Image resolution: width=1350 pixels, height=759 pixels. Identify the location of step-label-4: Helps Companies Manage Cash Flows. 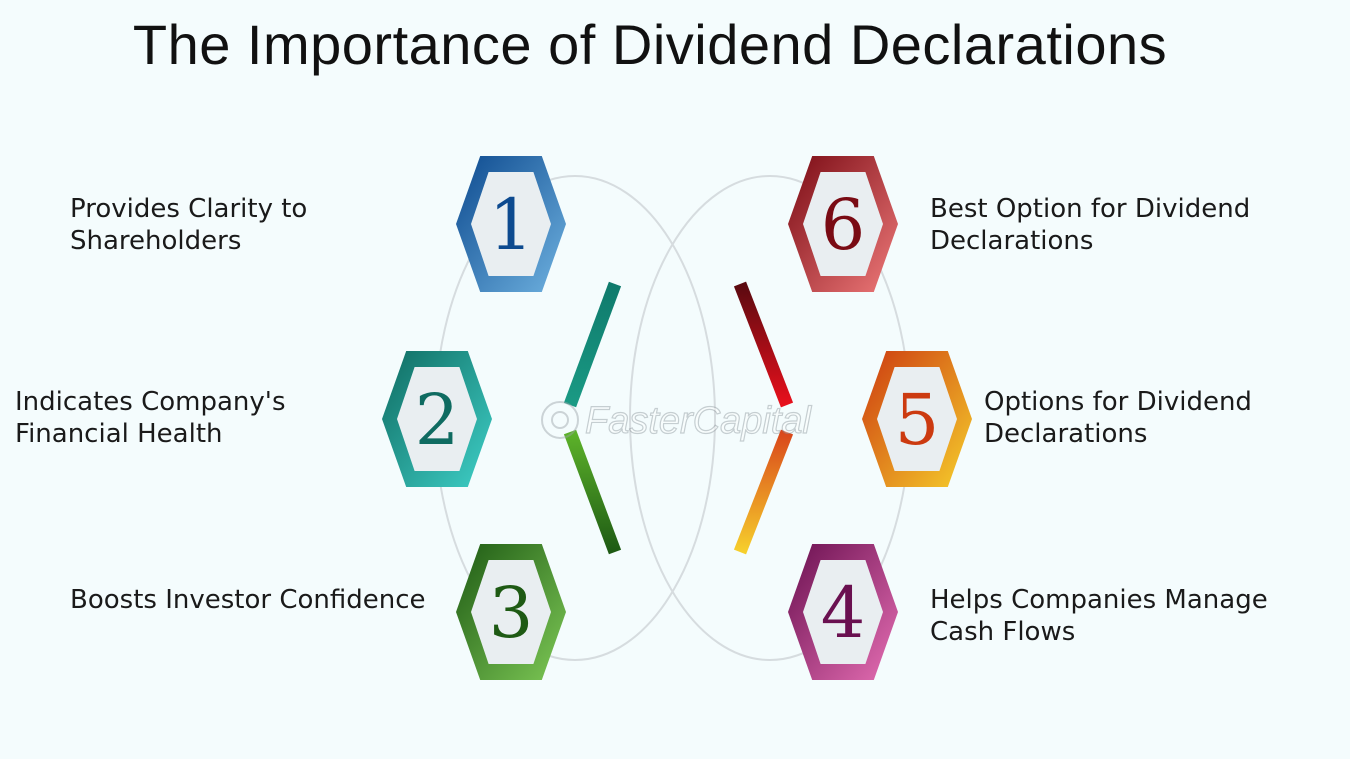
(1099, 616).